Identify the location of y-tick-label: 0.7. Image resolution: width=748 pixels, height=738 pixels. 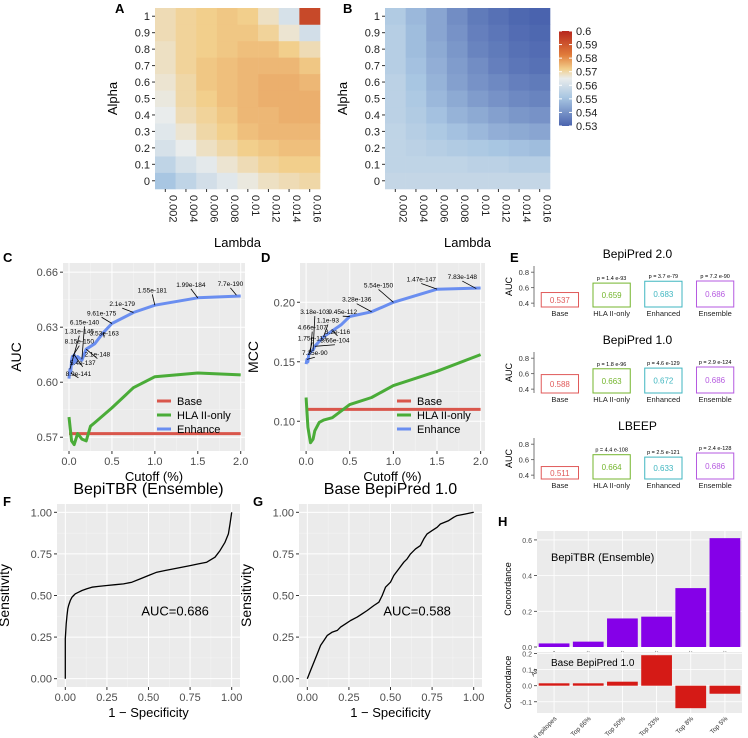
(372, 67).